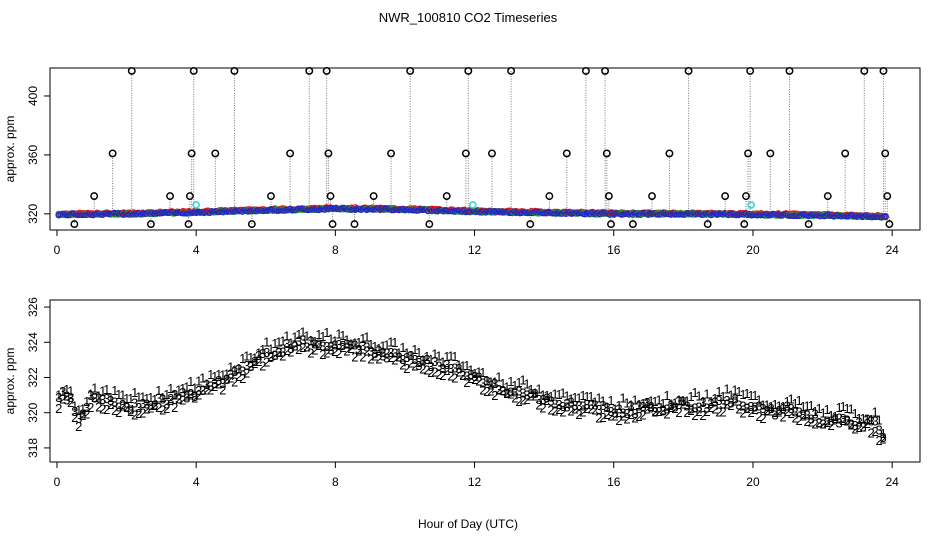 This screenshot has width=936, height=545. What do you see at coordinates (196, 205) in the screenshot?
I see `top-point-cyan` at bounding box center [196, 205].